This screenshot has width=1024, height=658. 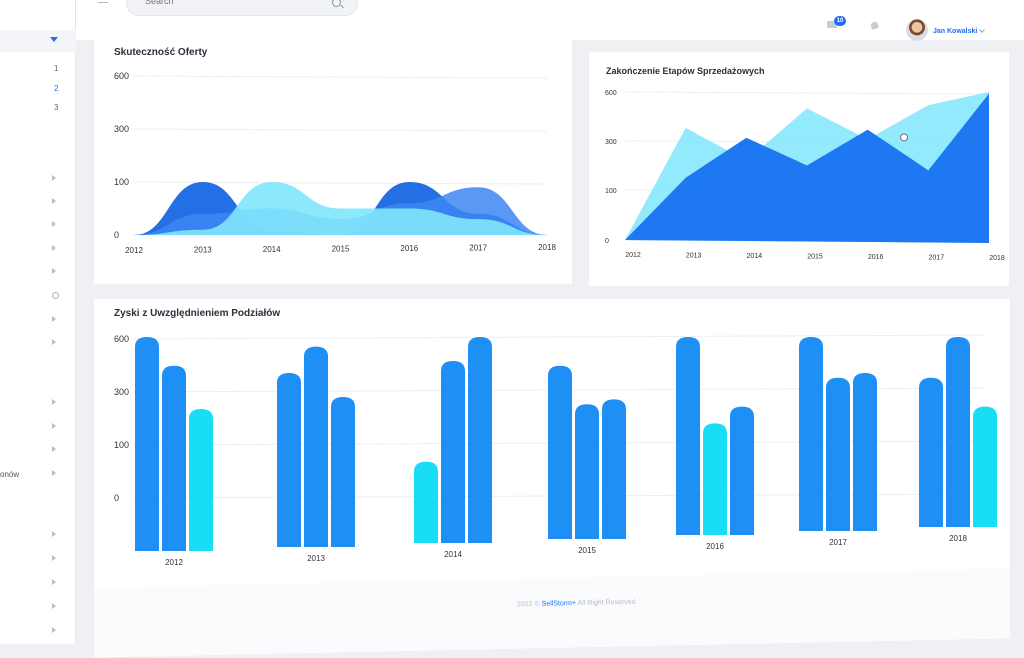 I want to click on footer-brand-link: SellStorm+, so click(x=559, y=604).